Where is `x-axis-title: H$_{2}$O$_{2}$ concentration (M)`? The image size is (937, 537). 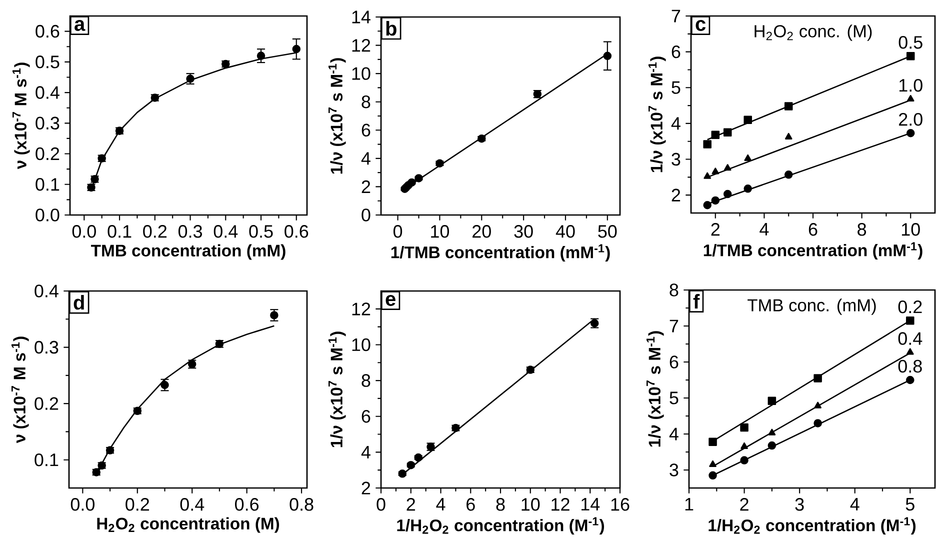 x-axis-title: H$_{2}$O$_{2}$ concentration (M) is located at coordinates (188, 525).